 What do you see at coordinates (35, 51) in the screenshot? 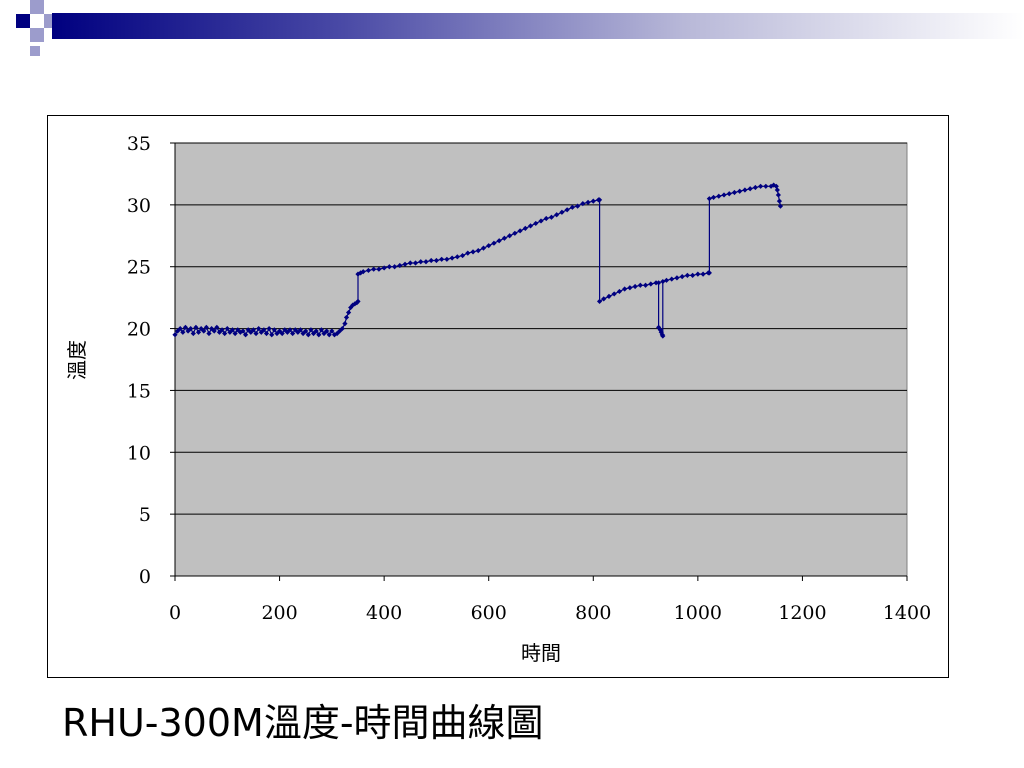
I see `logo-square-light` at bounding box center [35, 51].